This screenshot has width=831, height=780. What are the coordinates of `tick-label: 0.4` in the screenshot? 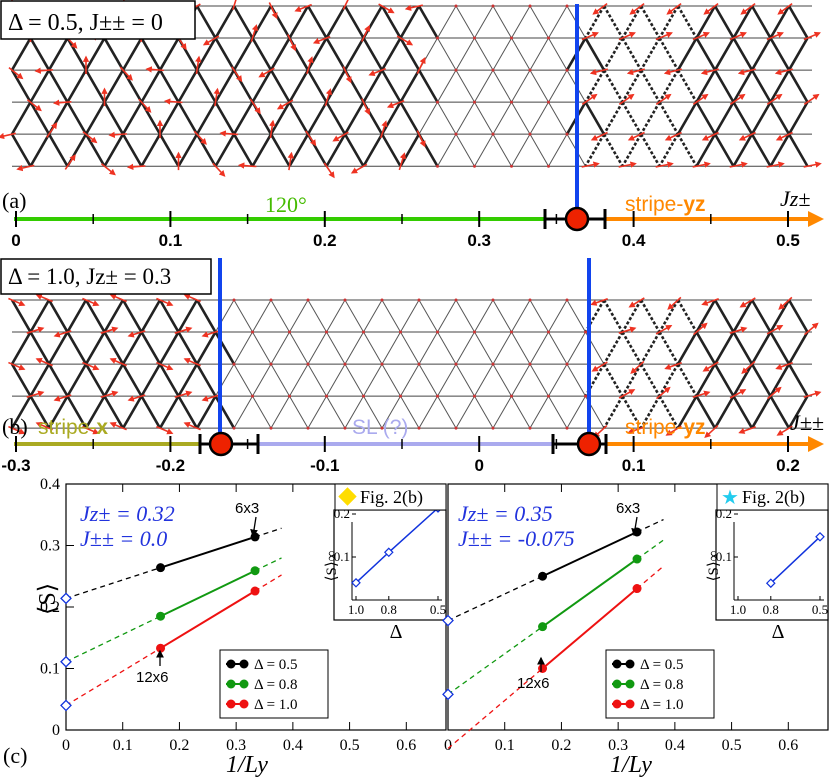 It's located at (634, 240).